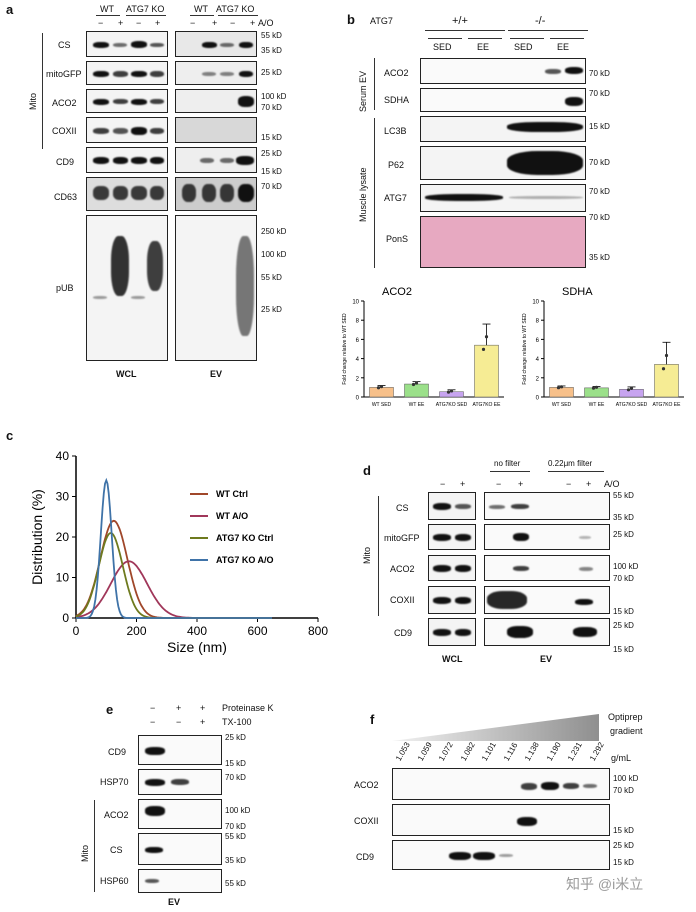 Image resolution: width=696 pixels, height=912 pixels. Describe the element at coordinates (575, 751) in the screenshot. I see `density-label: 1.231` at that location.